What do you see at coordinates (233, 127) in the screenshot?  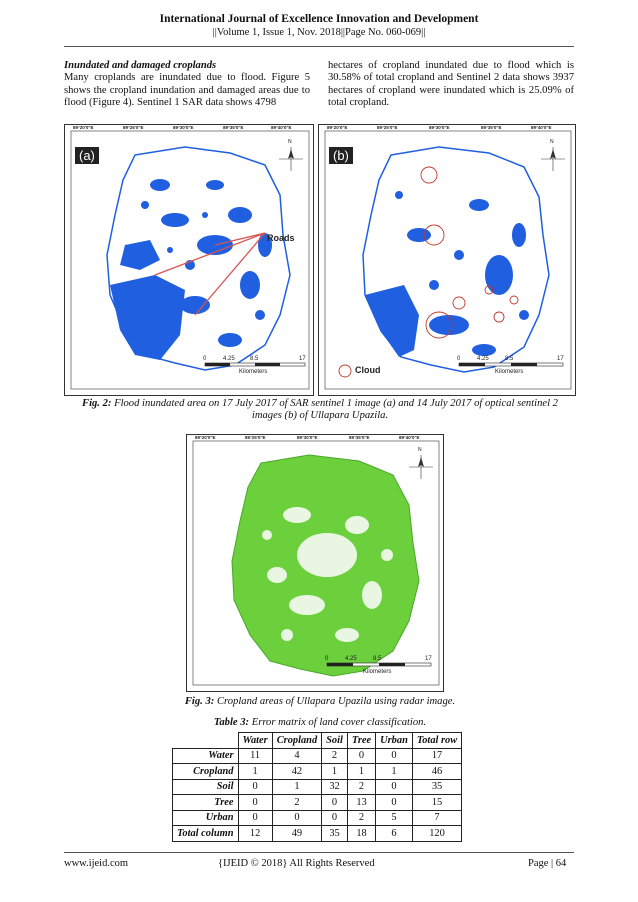 I see `coord-top-a-3: 89°35'0"E` at bounding box center [233, 127].